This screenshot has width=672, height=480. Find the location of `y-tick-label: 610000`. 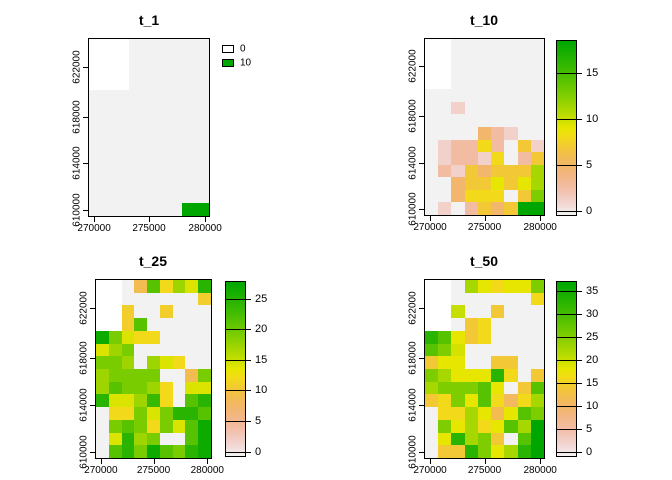

y-tick-label: 610000 is located at coordinates (413, 452).